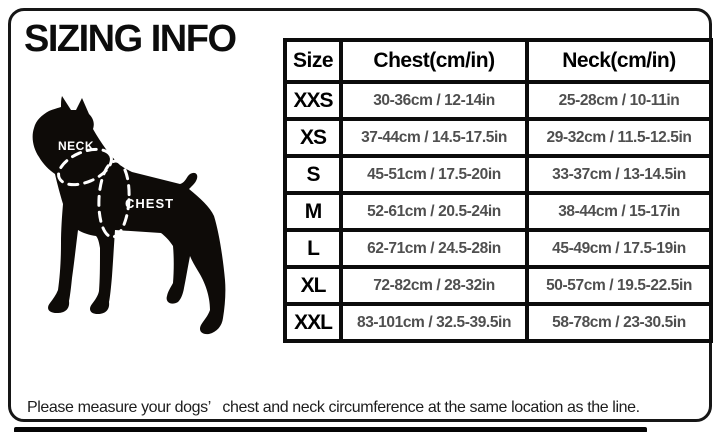 The height and width of the screenshot is (432, 720). What do you see at coordinates (313, 285) in the screenshot?
I see `size-cell: XL` at bounding box center [313, 285].